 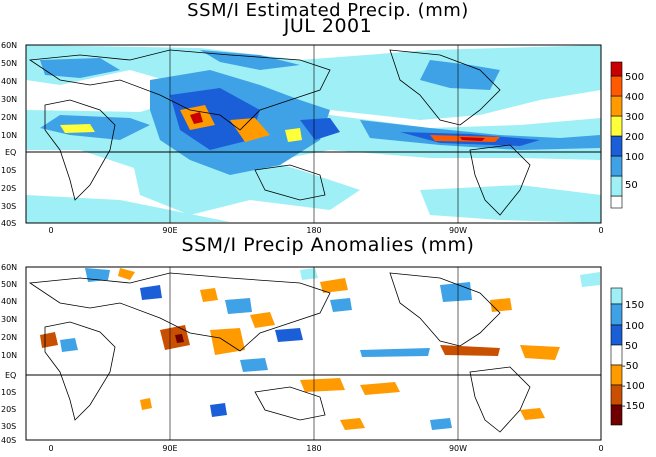 I want to click on bottom-lat-label: 20N, so click(x=9, y=337).